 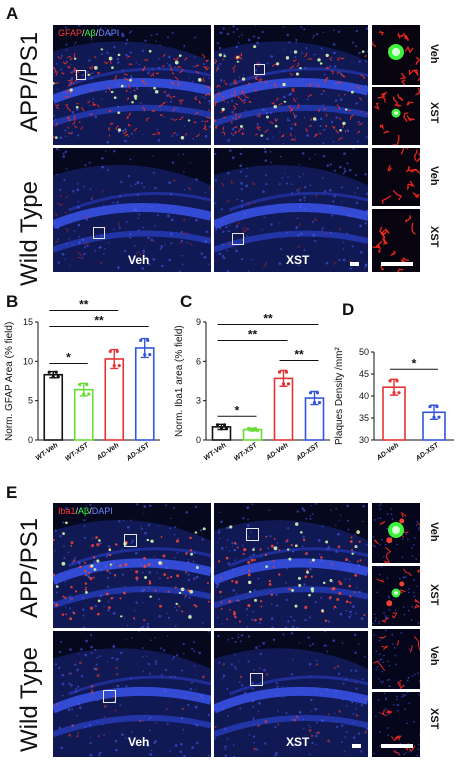 I want to click on panel-d-letter: D, so click(x=348, y=309).